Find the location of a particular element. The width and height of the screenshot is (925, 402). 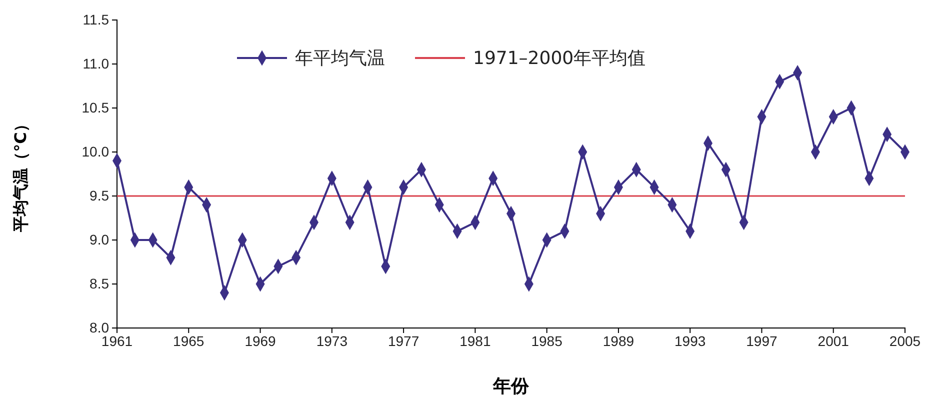

x-tick-label: 1997 is located at coordinates (762, 340).